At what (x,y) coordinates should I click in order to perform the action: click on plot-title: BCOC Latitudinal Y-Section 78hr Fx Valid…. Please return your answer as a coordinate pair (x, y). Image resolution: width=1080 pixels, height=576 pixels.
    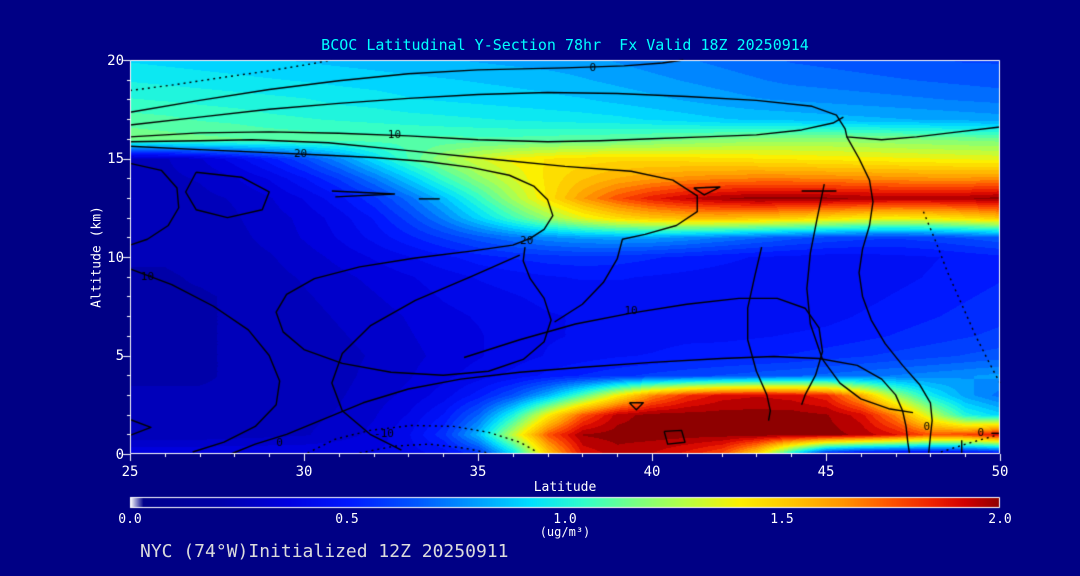
    Looking at the image, I should click on (565, 45).